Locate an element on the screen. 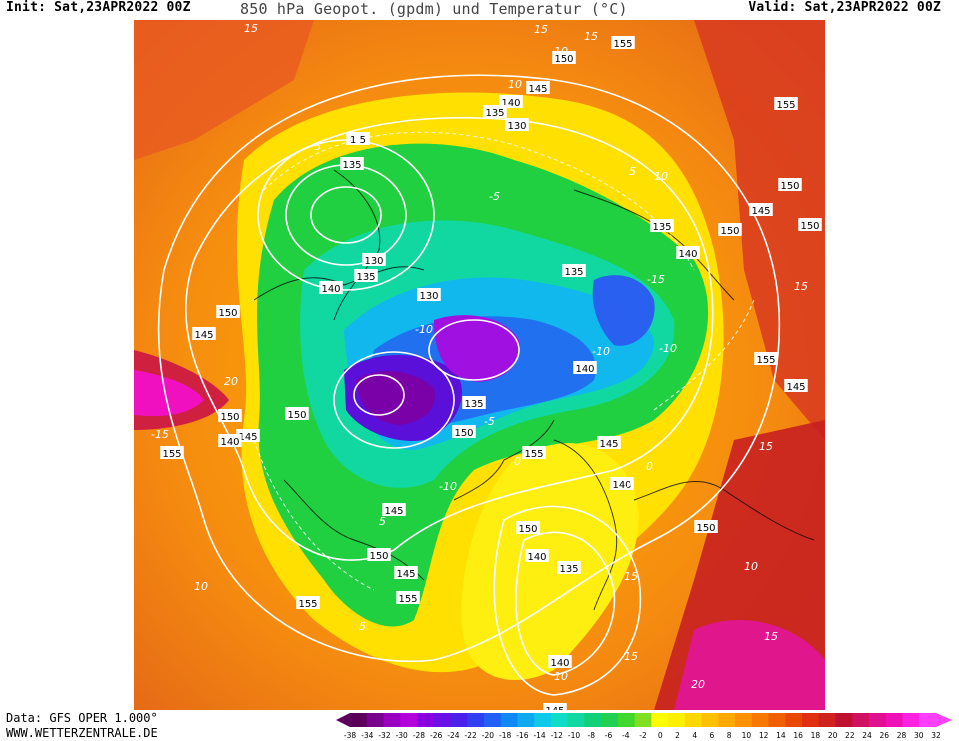 This screenshot has width=959, height=741. temperature-label: 5 is located at coordinates (317, 146).